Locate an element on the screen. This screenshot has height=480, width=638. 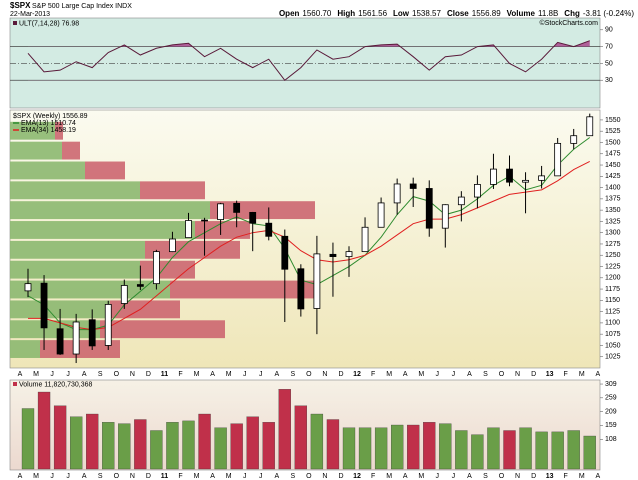
y-tick-label: 108 is located at coordinates (611, 439).